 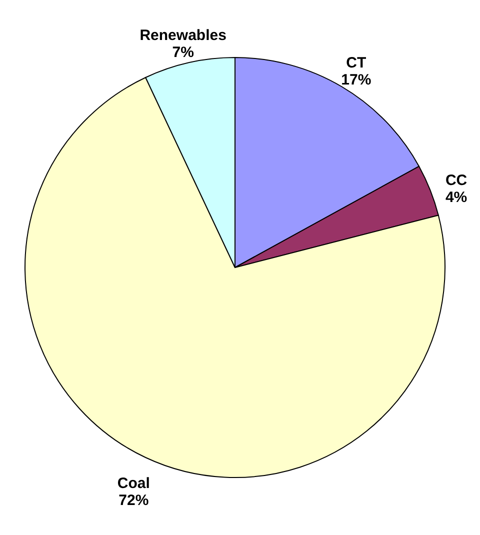 What do you see at coordinates (456, 180) in the screenshot?
I see `slice-label: CC` at bounding box center [456, 180].